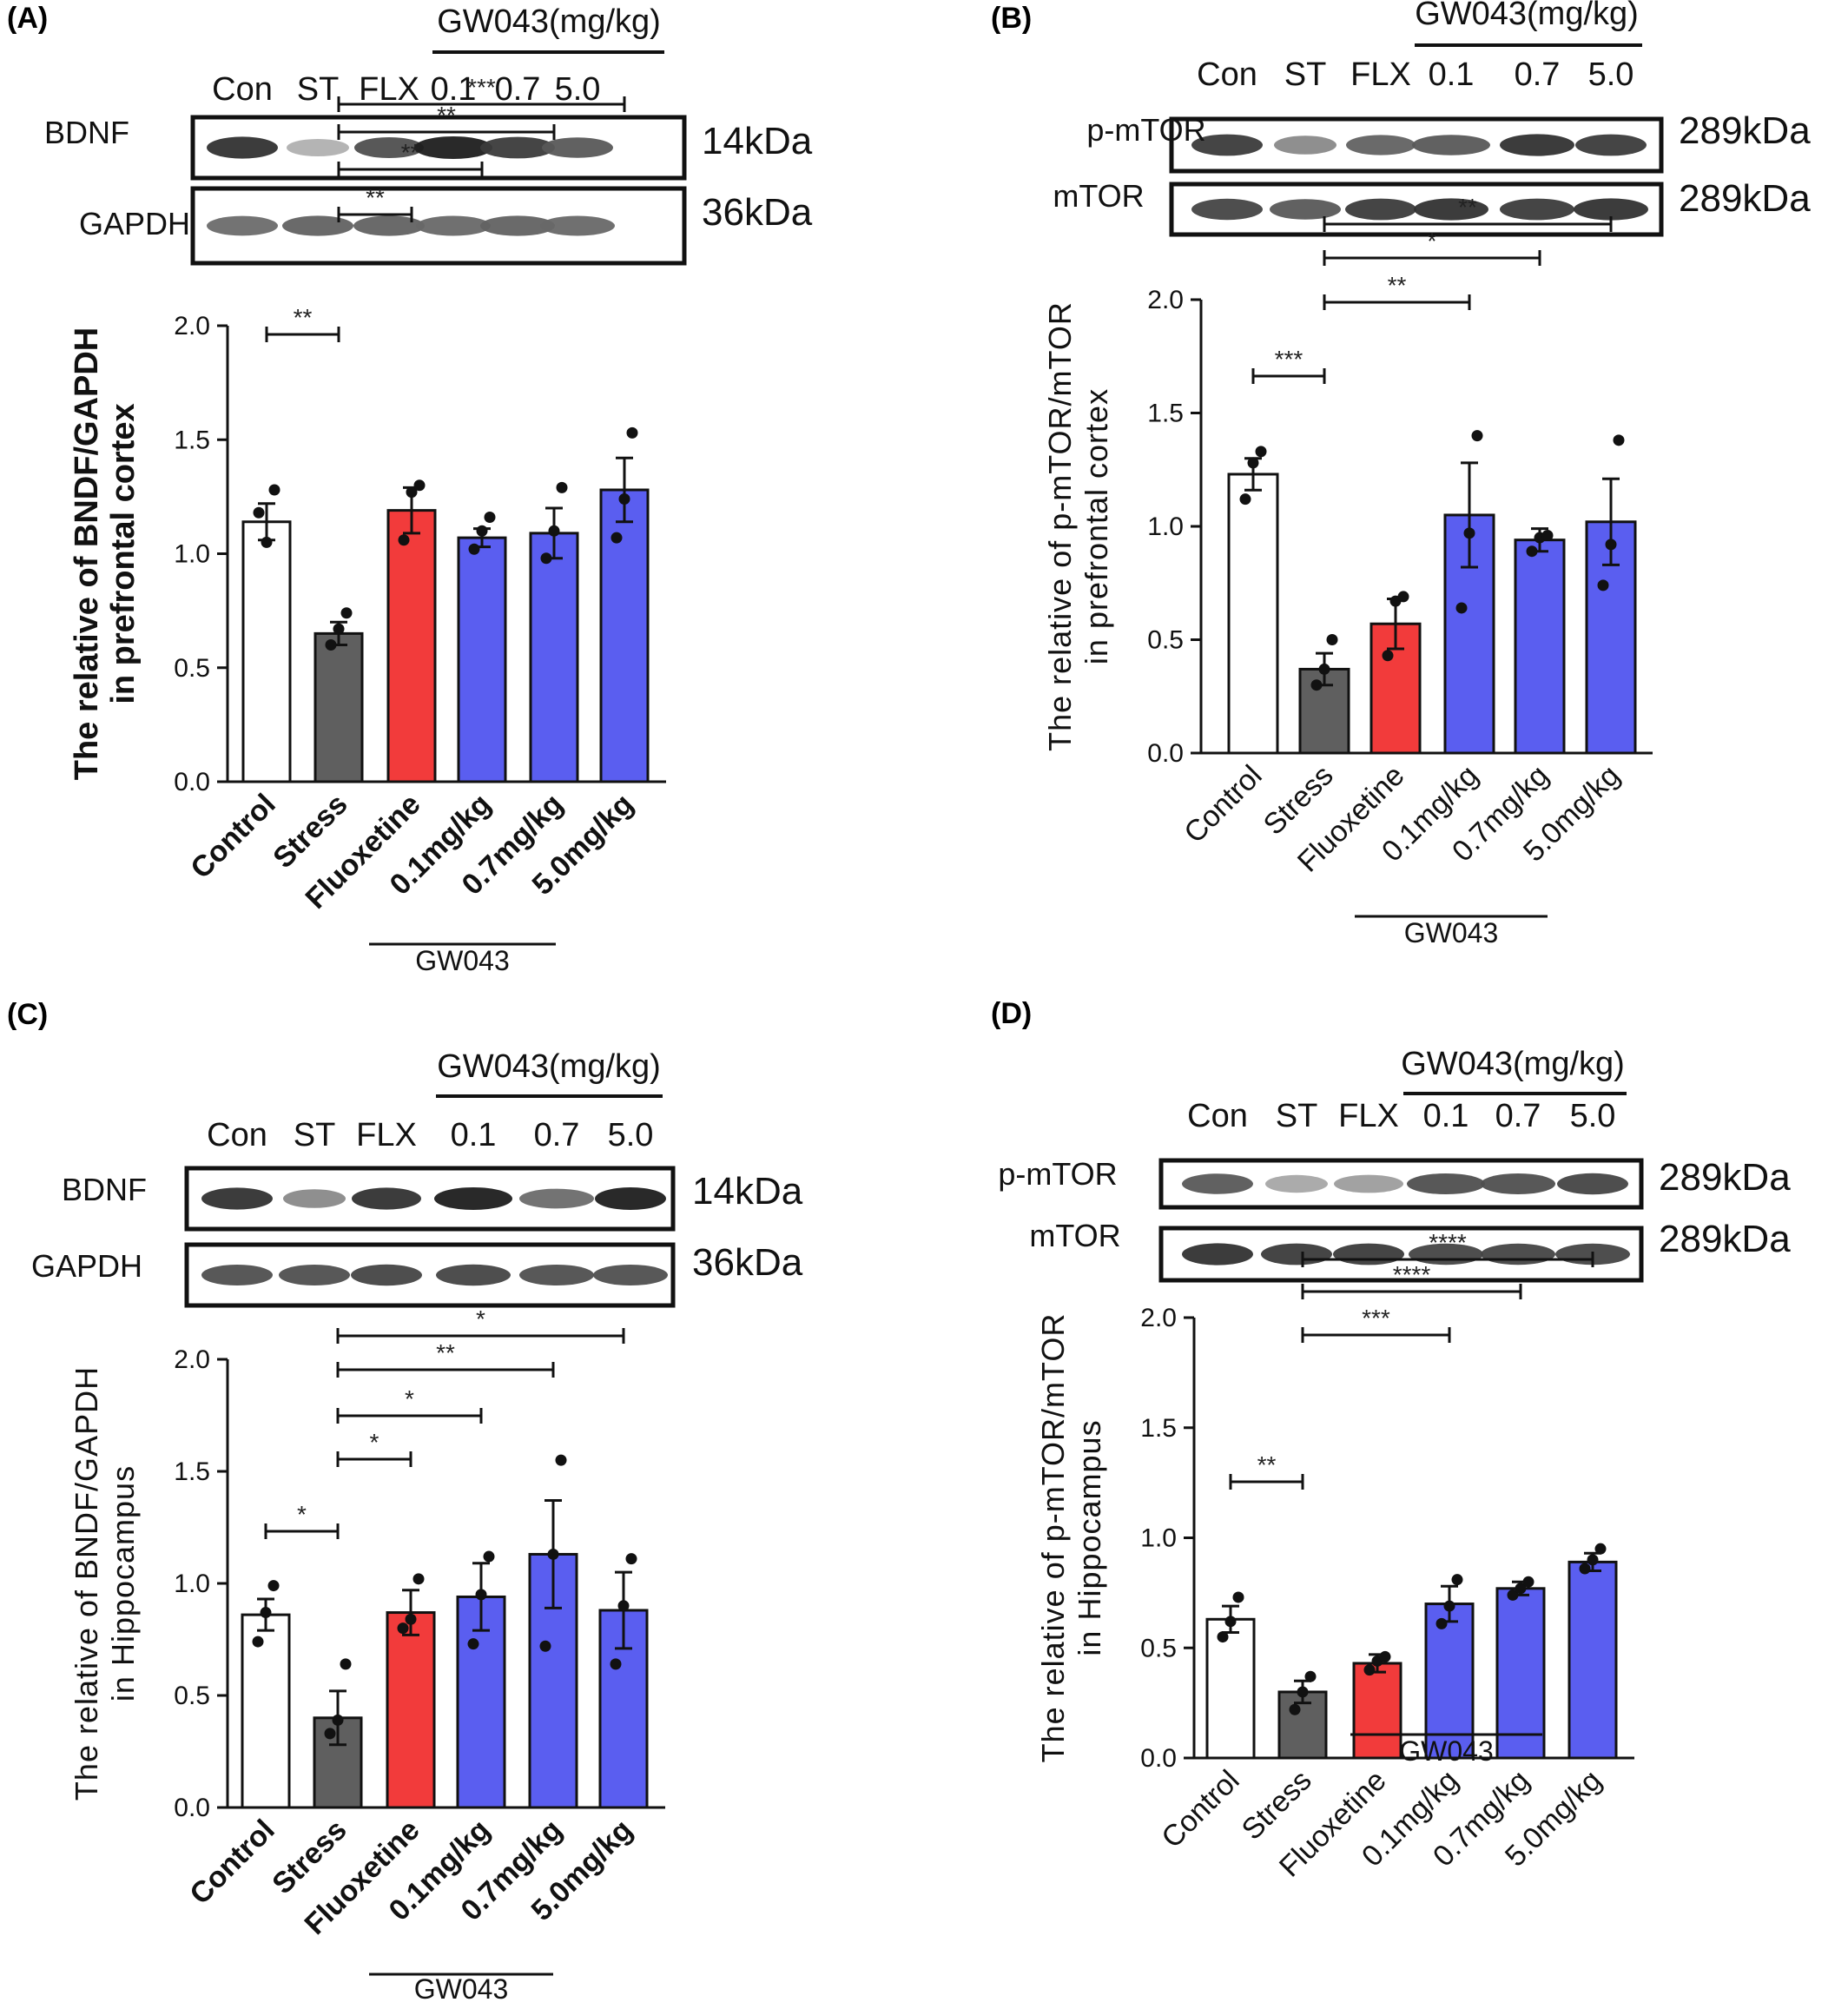  What do you see at coordinates (1412, 1274) in the screenshot?
I see `significance-label: ****` at bounding box center [1412, 1274].